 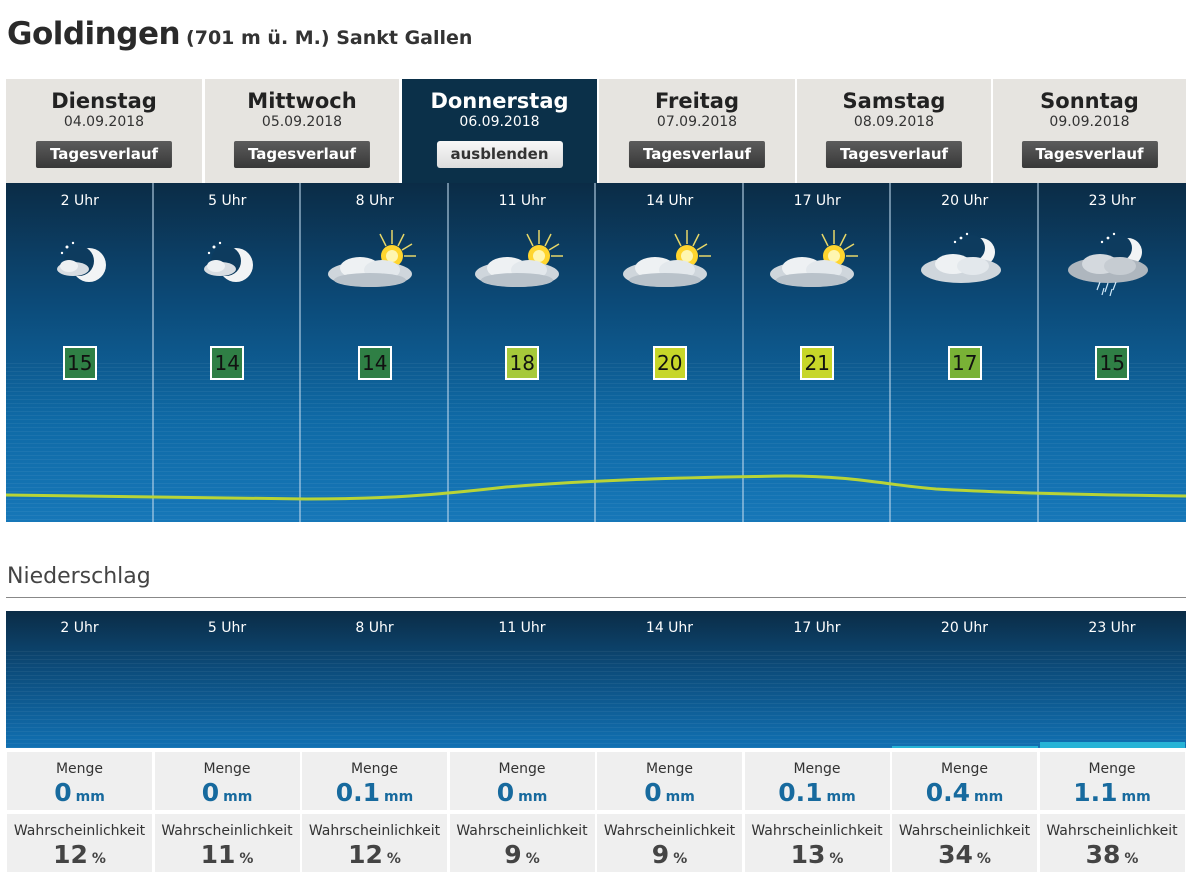 What do you see at coordinates (1089, 101) in the screenshot?
I see `day-name: Sonntag` at bounding box center [1089, 101].